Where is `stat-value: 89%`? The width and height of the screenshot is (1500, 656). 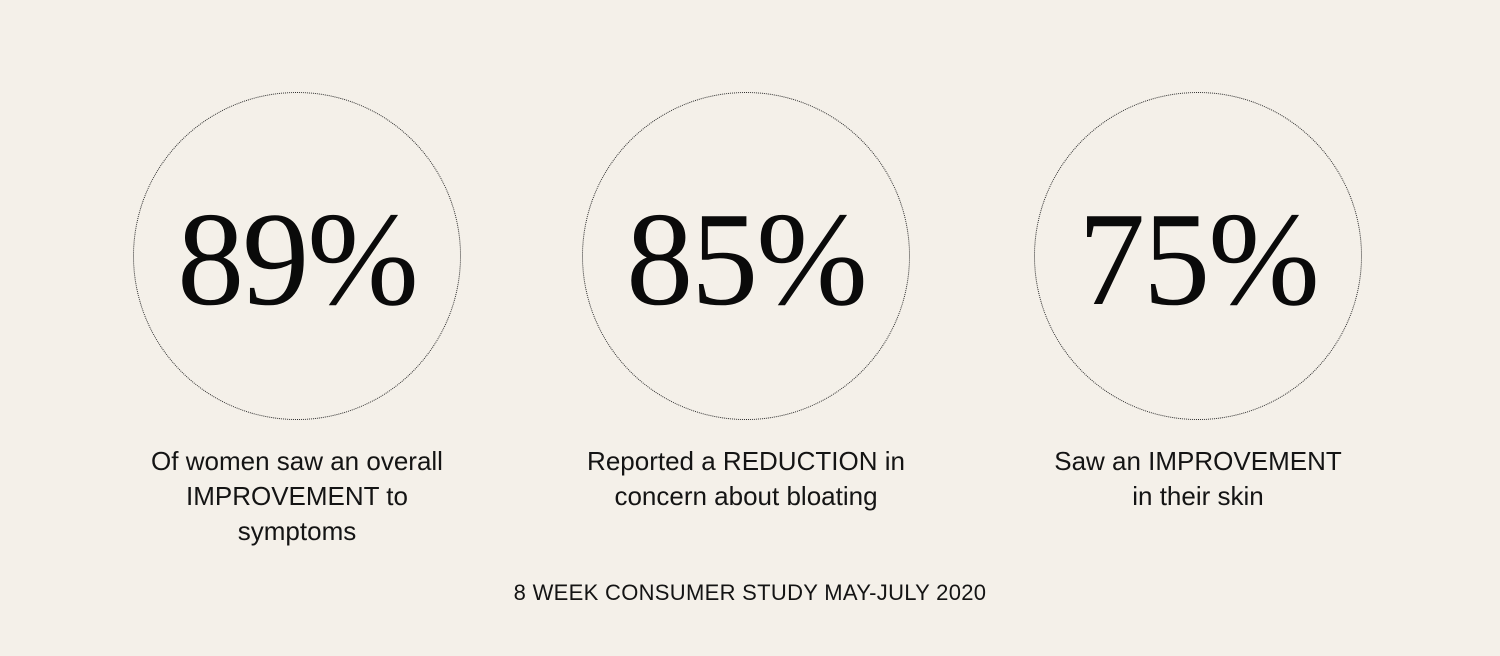
stat-value: 89% is located at coordinates (298, 259).